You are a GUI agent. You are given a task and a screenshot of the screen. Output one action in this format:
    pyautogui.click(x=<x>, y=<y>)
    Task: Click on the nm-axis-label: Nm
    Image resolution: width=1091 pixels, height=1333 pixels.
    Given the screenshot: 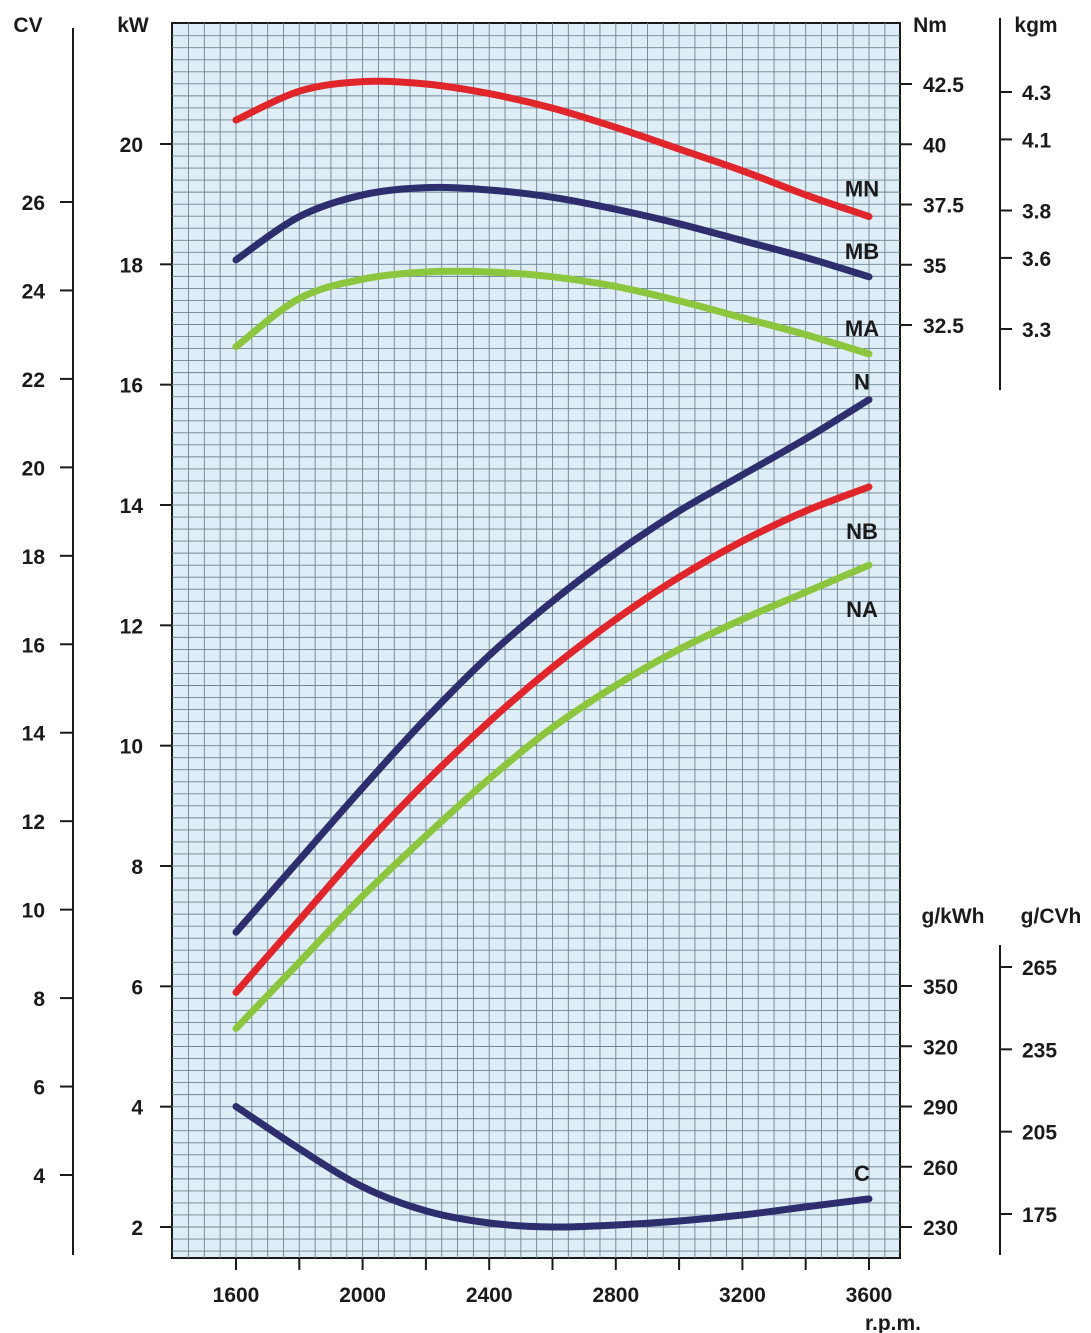 What is the action you would take?
    pyautogui.click(x=930, y=25)
    